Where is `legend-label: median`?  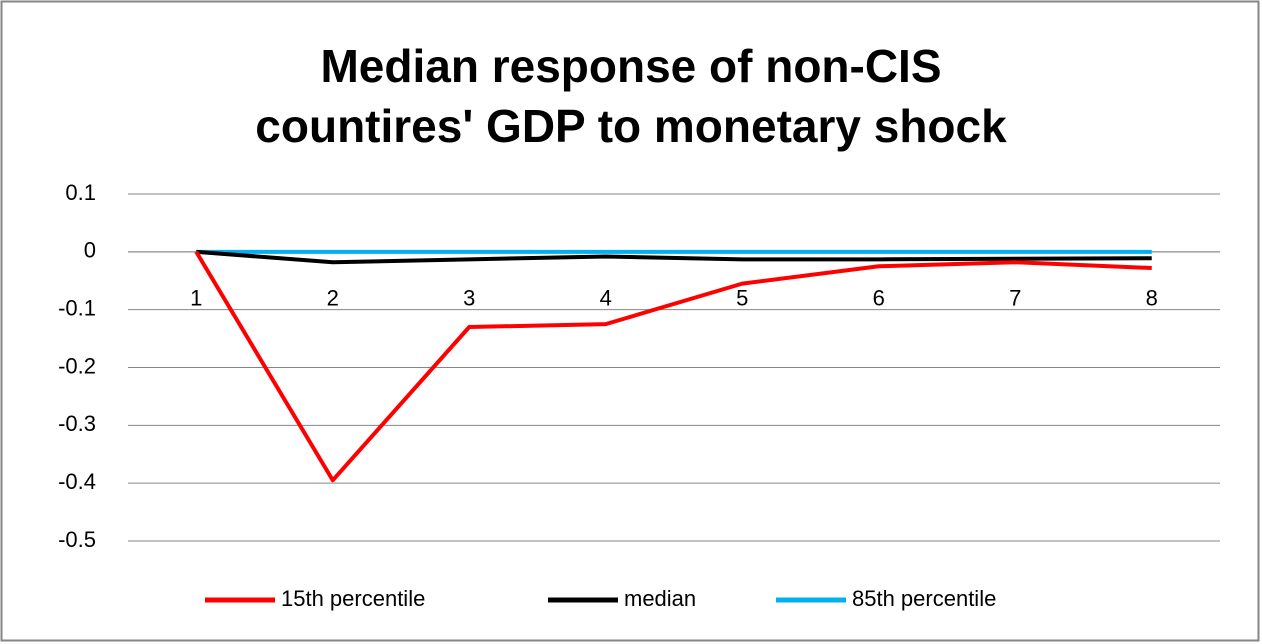 legend-label: median is located at coordinates (660, 598).